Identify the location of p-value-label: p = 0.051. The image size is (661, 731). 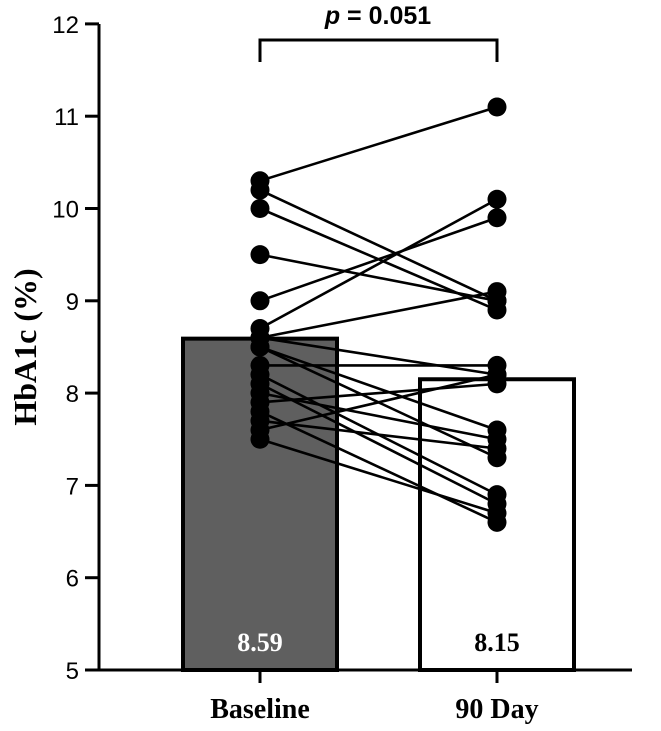
(377, 16).